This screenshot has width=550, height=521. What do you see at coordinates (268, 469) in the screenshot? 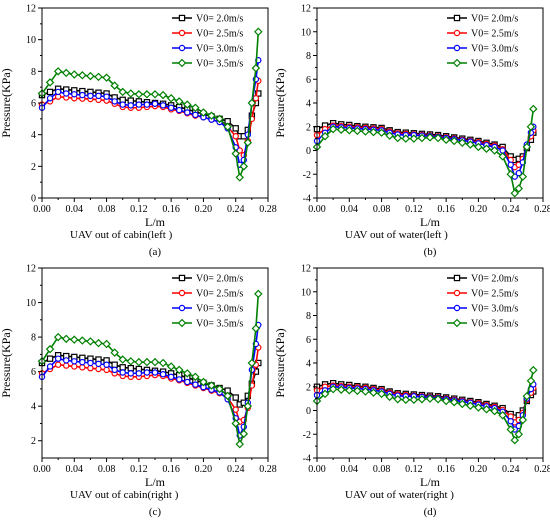
I see `x-tick-label: 0.28` at bounding box center [268, 469].